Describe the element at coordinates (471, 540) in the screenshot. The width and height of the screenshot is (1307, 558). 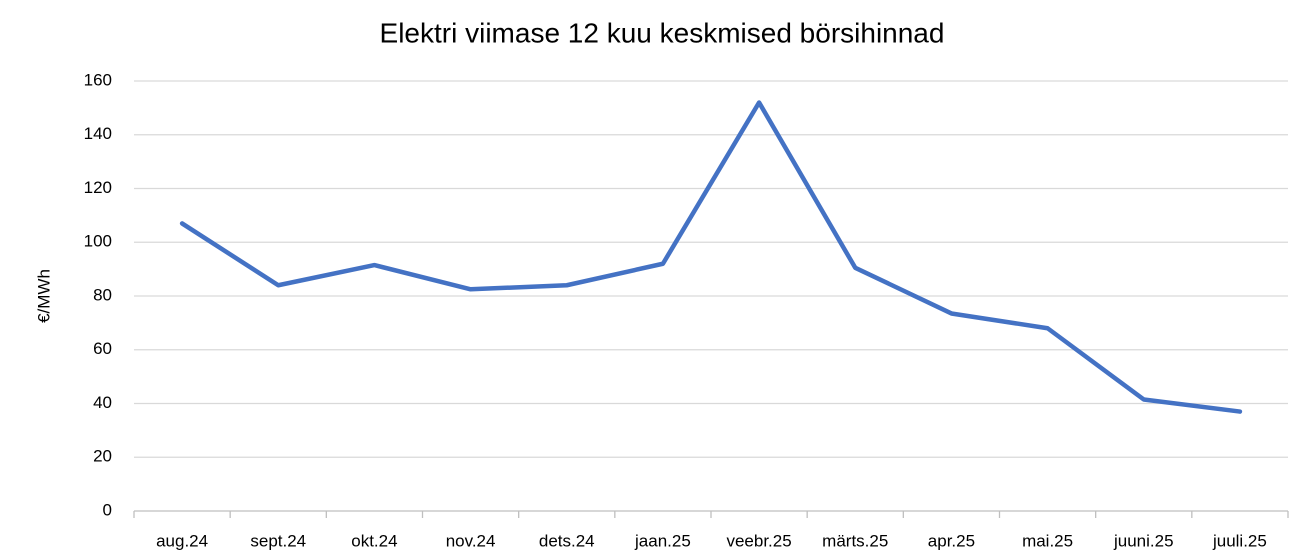
I see `x-tick-label: nov.24` at that location.